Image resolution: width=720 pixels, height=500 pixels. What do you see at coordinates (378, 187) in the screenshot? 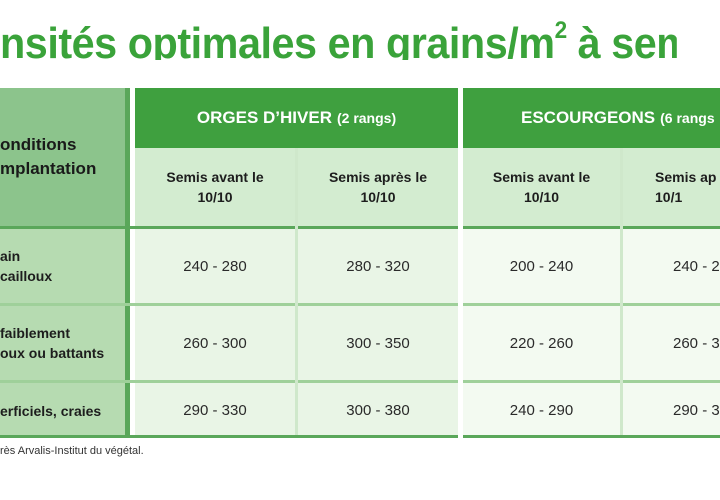
I see `sub-header-orges-after: Semis après le 10/10` at bounding box center [378, 187].